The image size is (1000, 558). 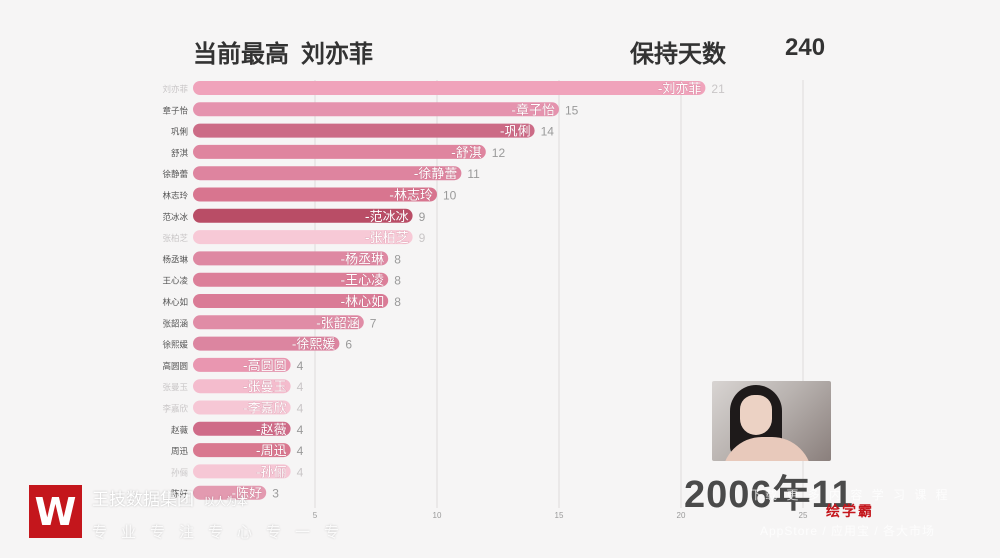 What do you see at coordinates (805, 47) in the screenshot?
I see `days-held-value: 240` at bounding box center [805, 47].